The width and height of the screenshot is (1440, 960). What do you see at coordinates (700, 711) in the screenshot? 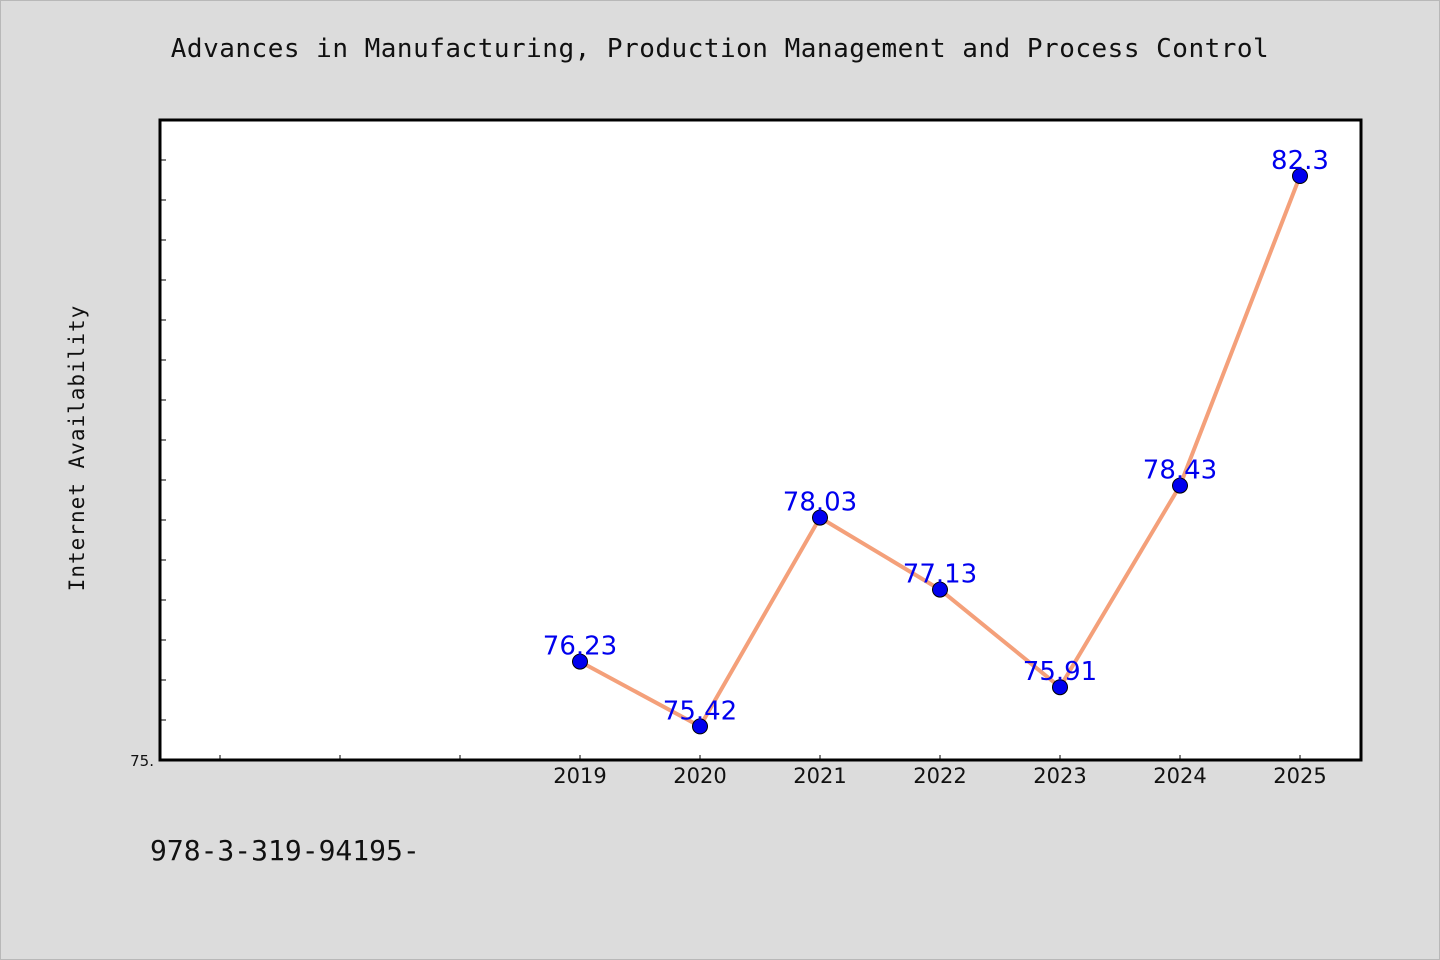
I see `data-label: 75.42` at bounding box center [700, 711].